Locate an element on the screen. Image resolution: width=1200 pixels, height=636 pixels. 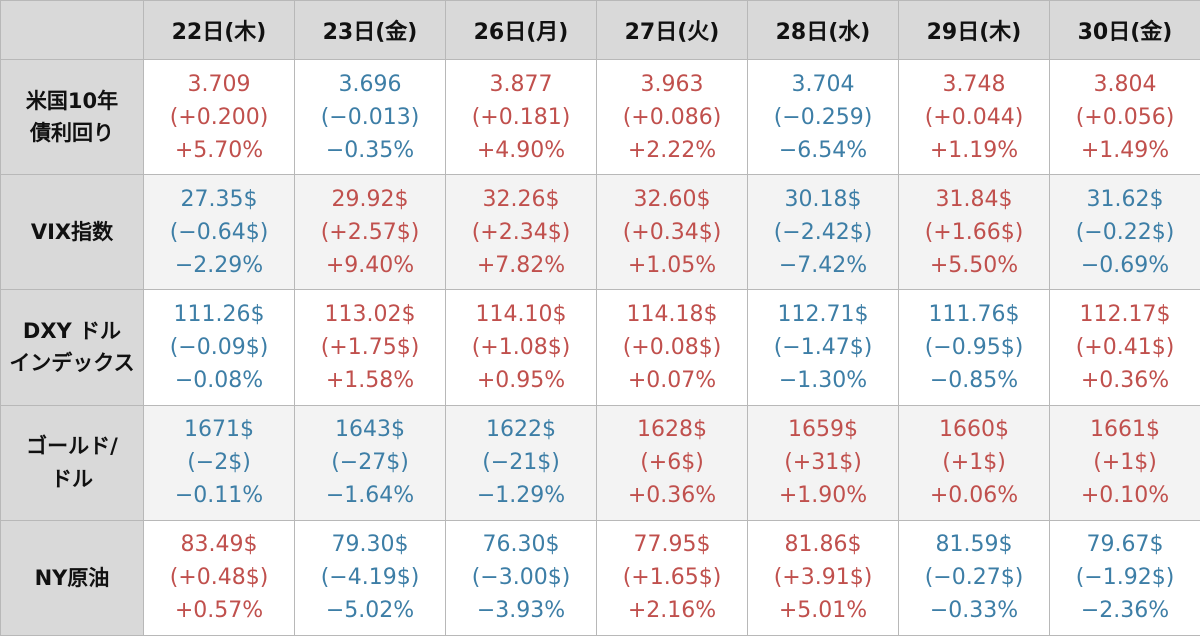
data-cell: 32.26$ (+2.34$) +7.82% is located at coordinates (521, 232).